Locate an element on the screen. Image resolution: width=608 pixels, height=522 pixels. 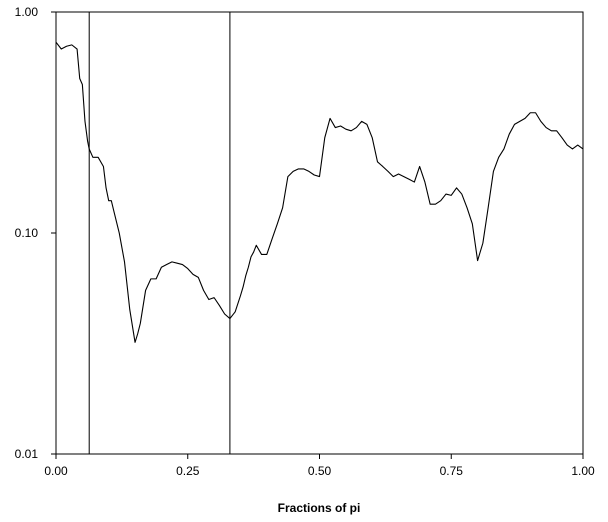
y-tick-label: 1.00 is located at coordinates (27, 12).